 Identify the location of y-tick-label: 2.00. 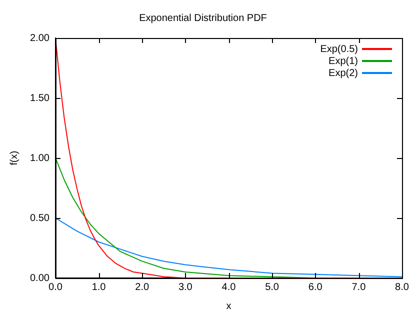
(40, 38).